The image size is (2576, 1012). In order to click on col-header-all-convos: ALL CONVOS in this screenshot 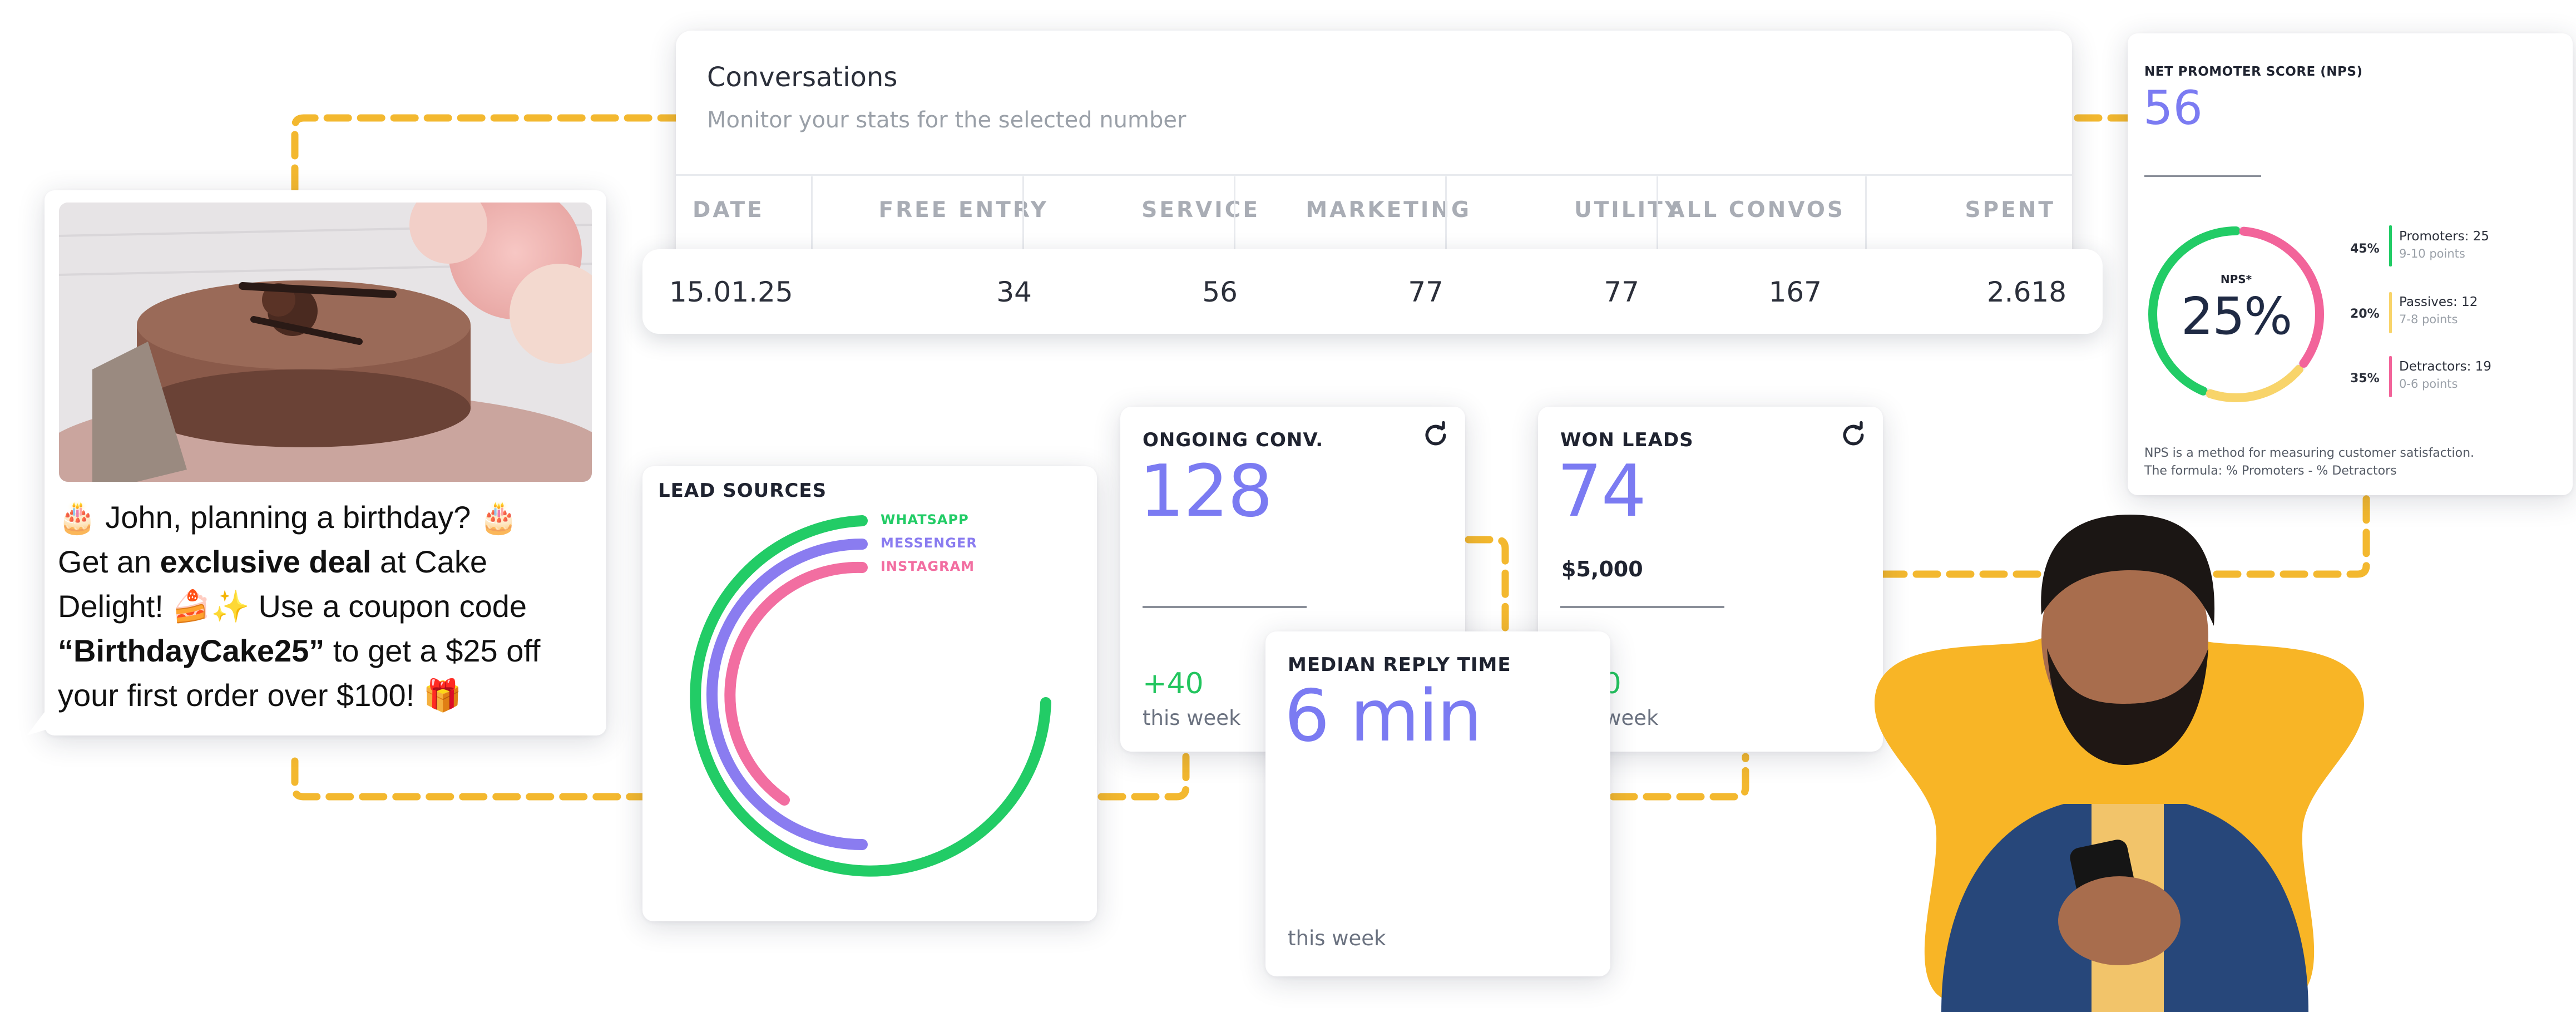, I will do `click(1756, 210)`.